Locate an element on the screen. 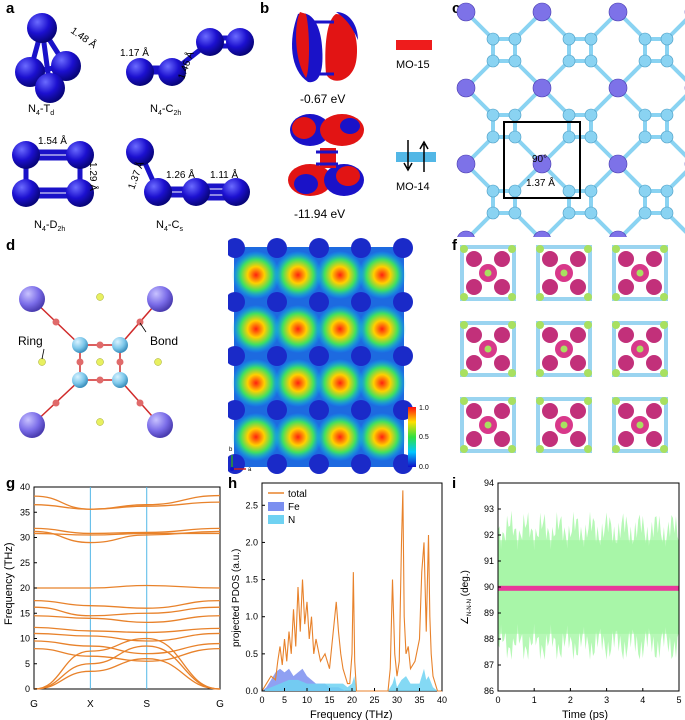 This screenshot has width=685, height=720. panel-f-charge-density is located at coordinates (564, 349).